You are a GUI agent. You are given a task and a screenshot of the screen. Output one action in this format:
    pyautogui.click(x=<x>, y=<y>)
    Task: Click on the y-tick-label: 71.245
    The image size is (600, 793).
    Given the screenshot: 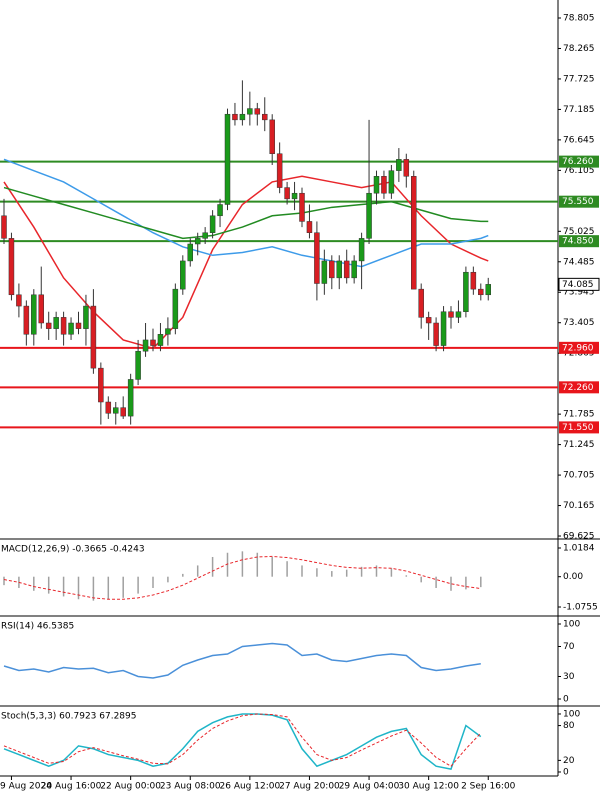 What is the action you would take?
    pyautogui.click(x=579, y=445)
    